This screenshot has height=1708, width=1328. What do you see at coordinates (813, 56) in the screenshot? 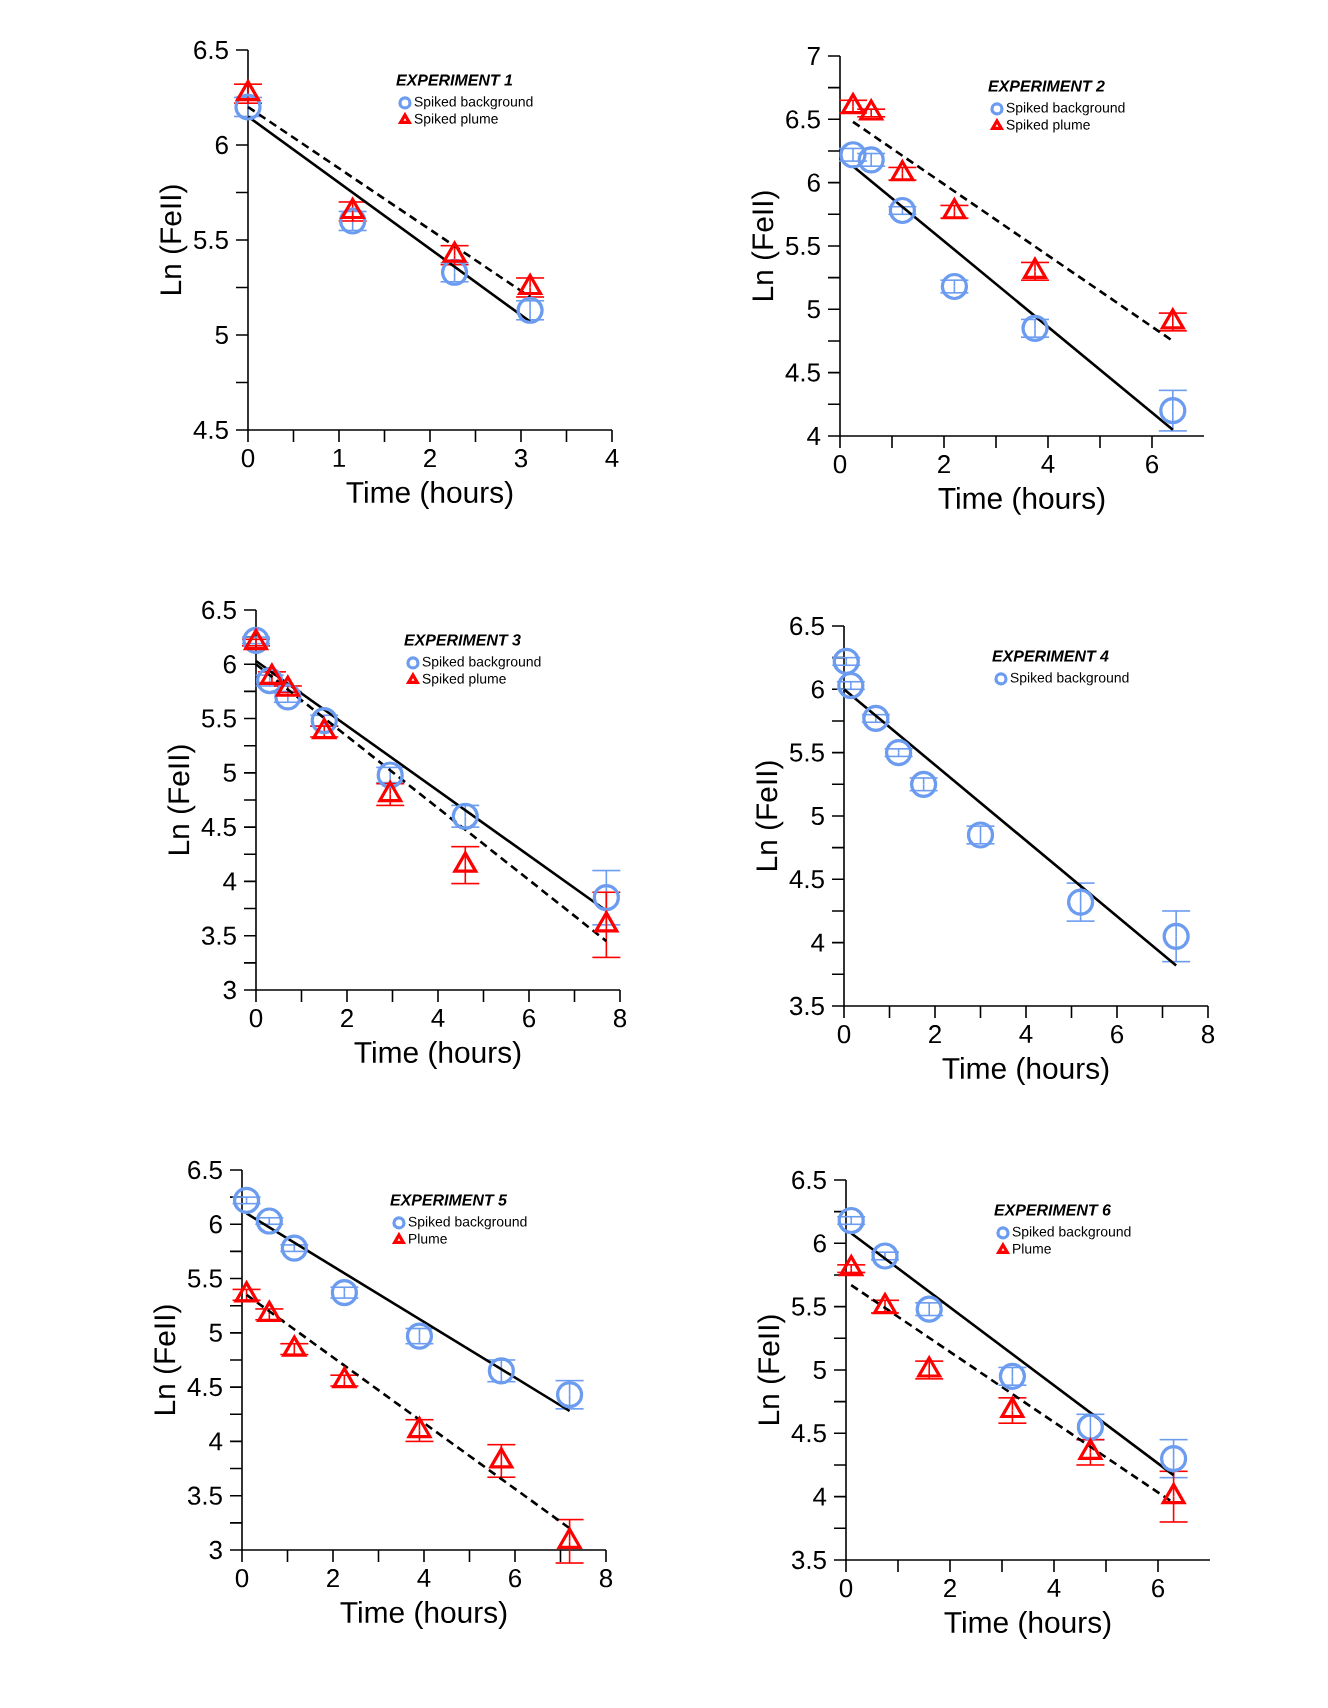
I see `y-tick-label: 7` at bounding box center [813, 56].